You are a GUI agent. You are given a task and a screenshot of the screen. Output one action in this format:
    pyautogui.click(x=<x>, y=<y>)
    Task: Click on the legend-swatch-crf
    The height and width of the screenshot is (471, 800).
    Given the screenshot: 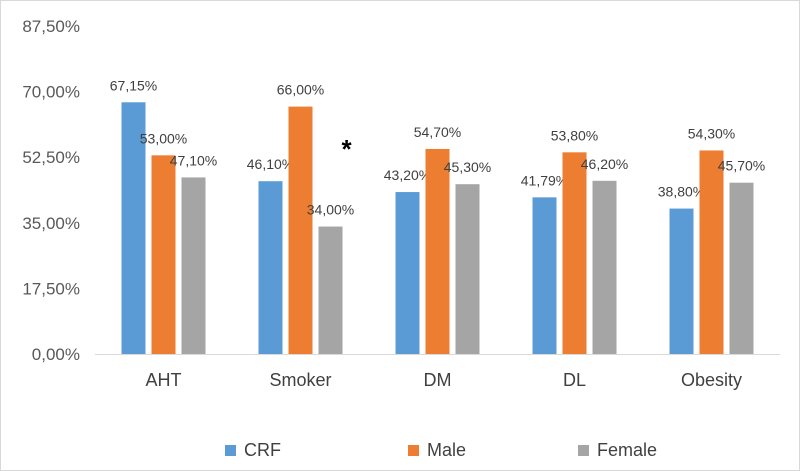 What is the action you would take?
    pyautogui.click(x=230, y=450)
    